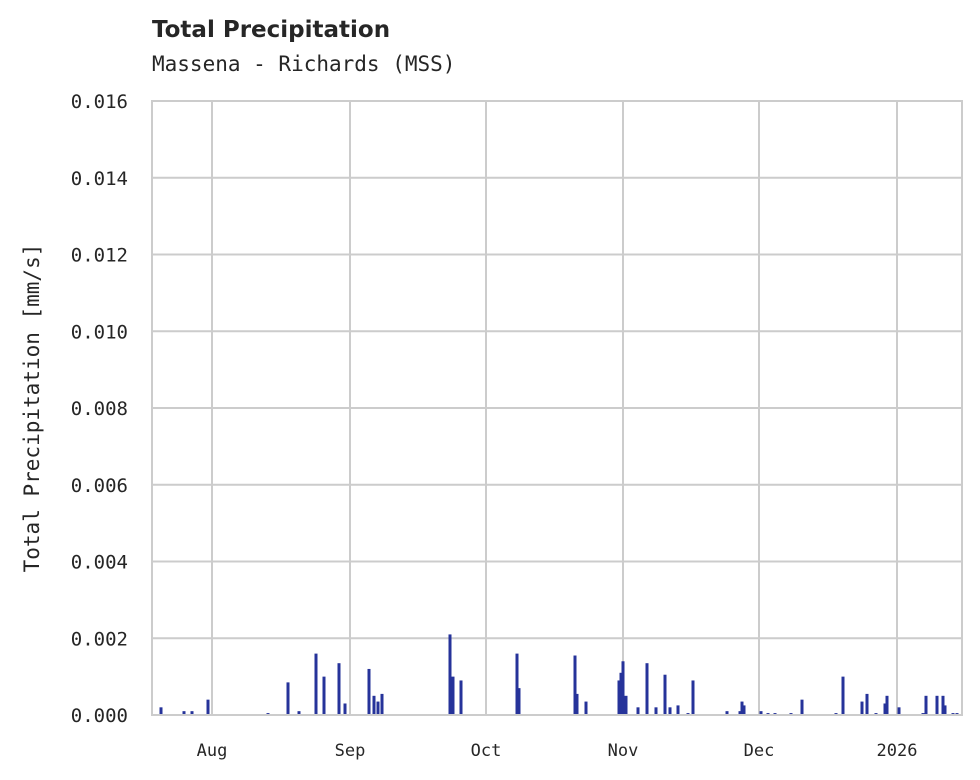 The image size is (980, 780). Describe the element at coordinates (99, 332) in the screenshot. I see `y-tick-label: 0.010` at that location.